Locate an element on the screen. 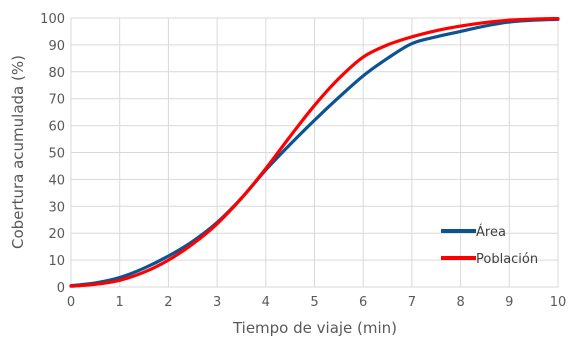  y-tick-label: 30 is located at coordinates (56, 207).